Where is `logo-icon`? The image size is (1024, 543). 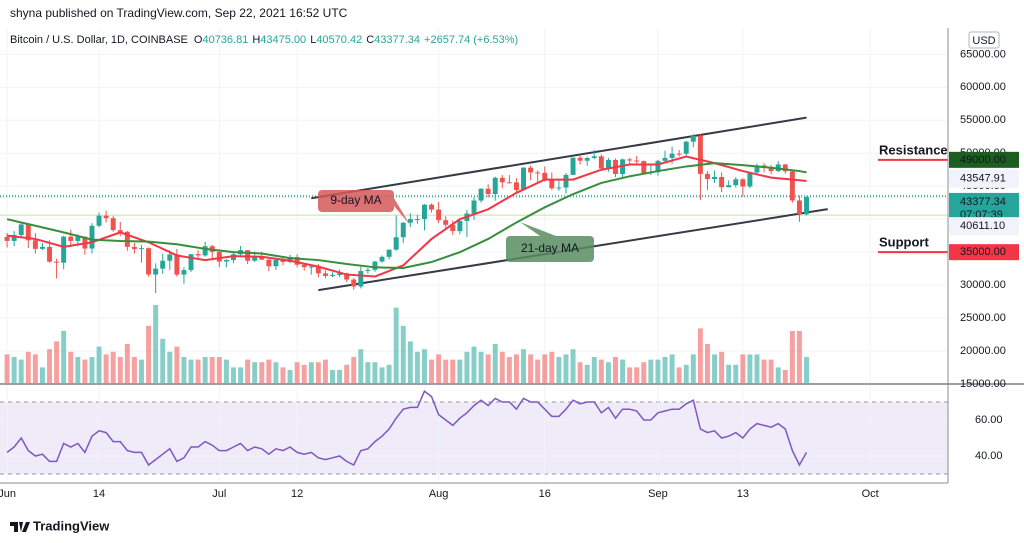
logo-icon is located at coordinates (20, 527).